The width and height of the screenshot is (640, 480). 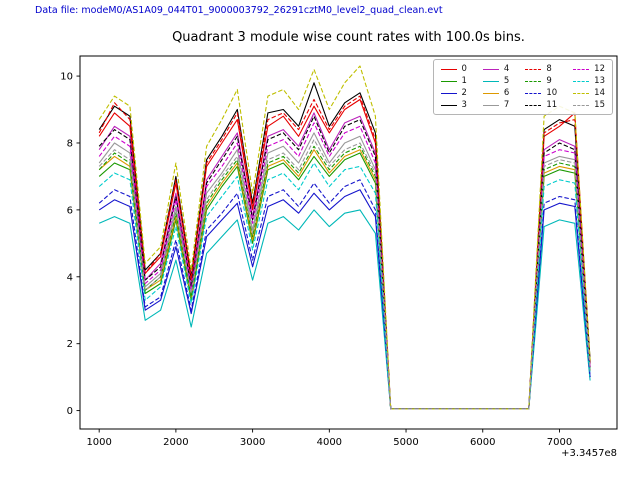 What do you see at coordinates (70, 210) in the screenshot?
I see `y-tick-label: 6` at bounding box center [70, 210].